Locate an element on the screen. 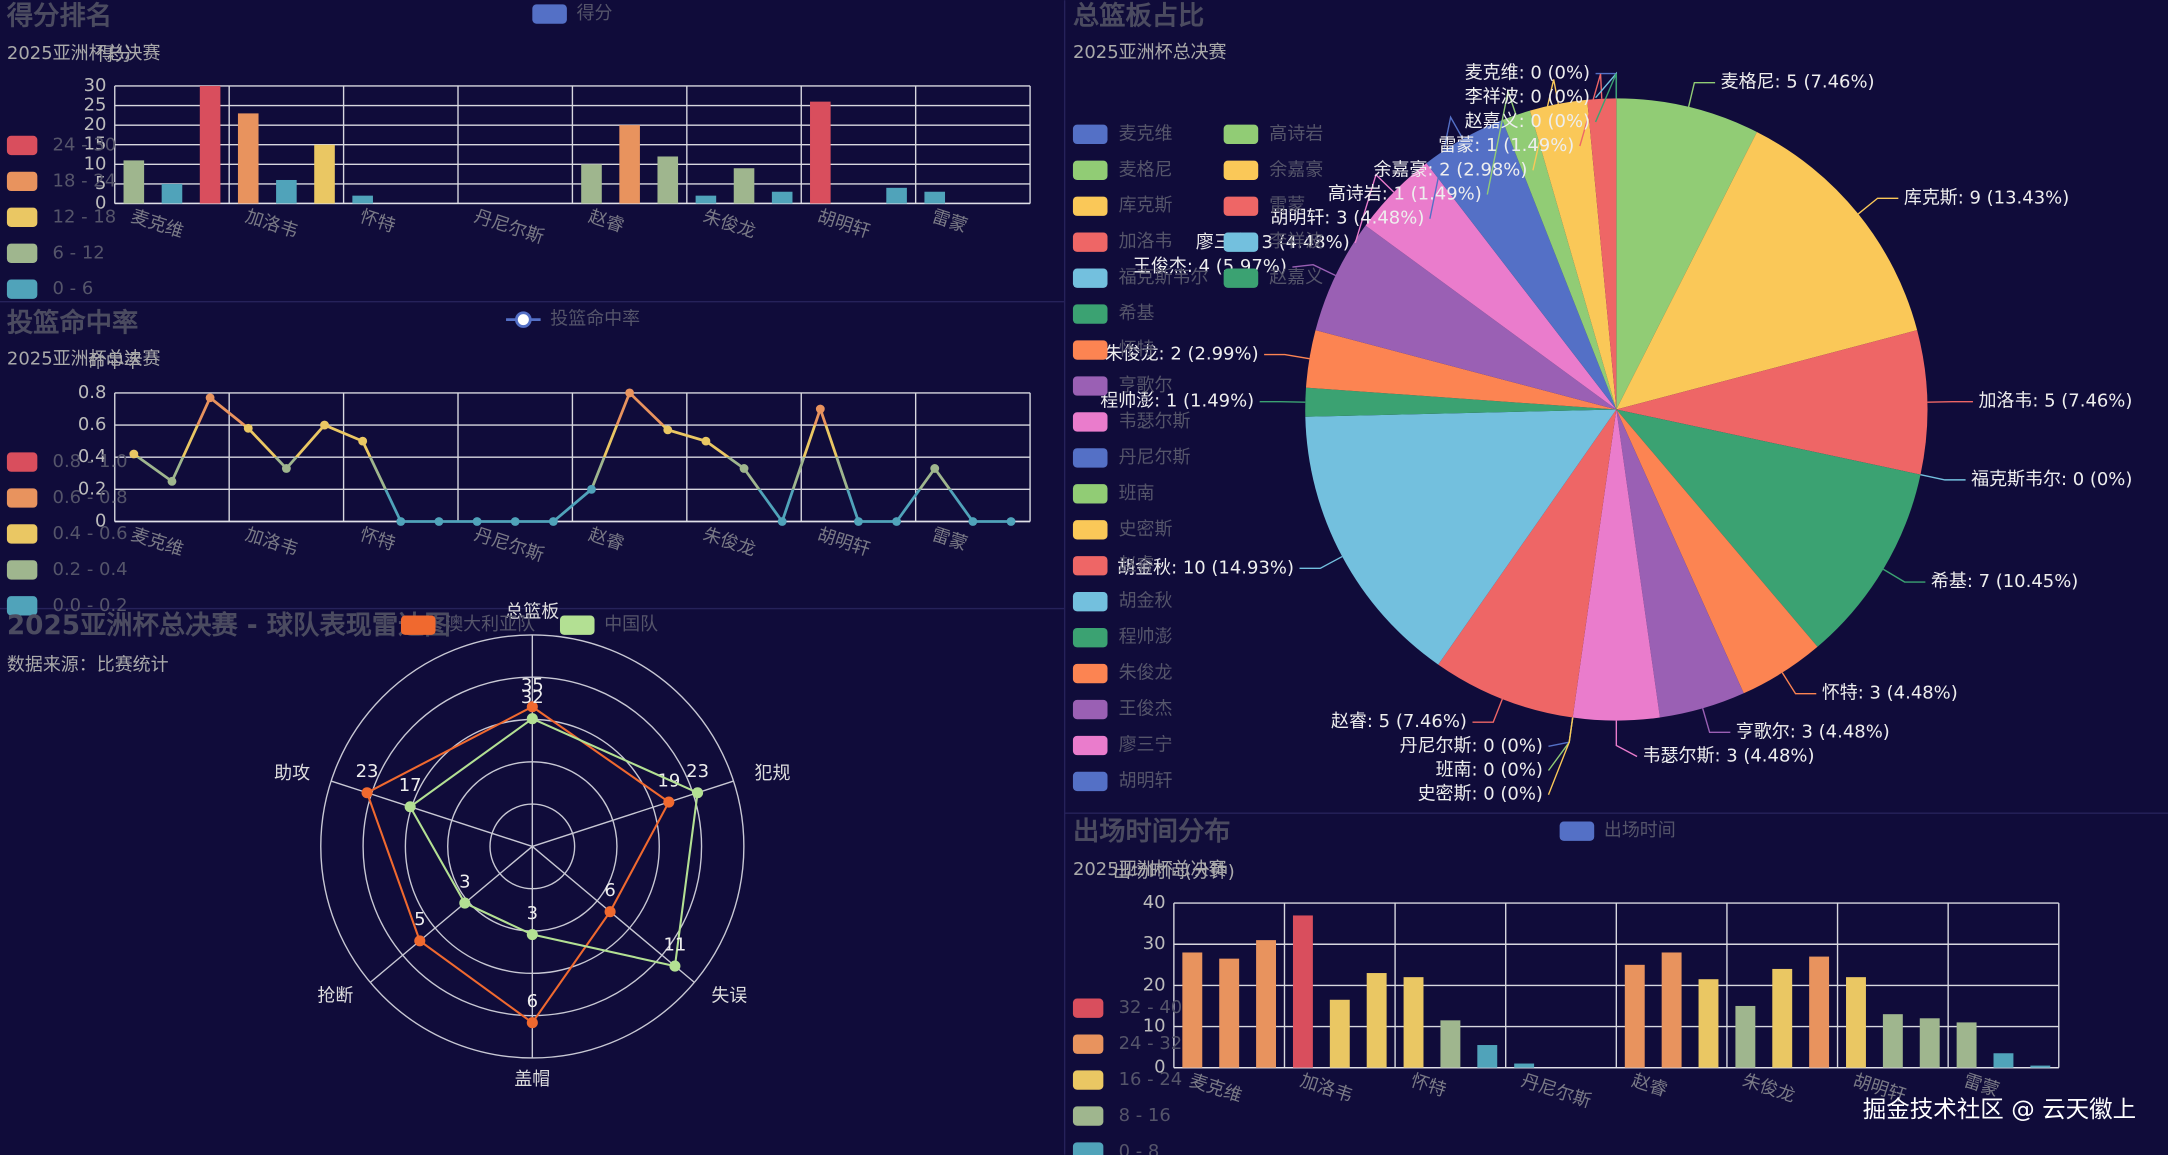 Image resolution: width=2168 pixels, height=1155 pixels. data-label: 胡明轩: 3 (4.48%) is located at coordinates (1347, 218).